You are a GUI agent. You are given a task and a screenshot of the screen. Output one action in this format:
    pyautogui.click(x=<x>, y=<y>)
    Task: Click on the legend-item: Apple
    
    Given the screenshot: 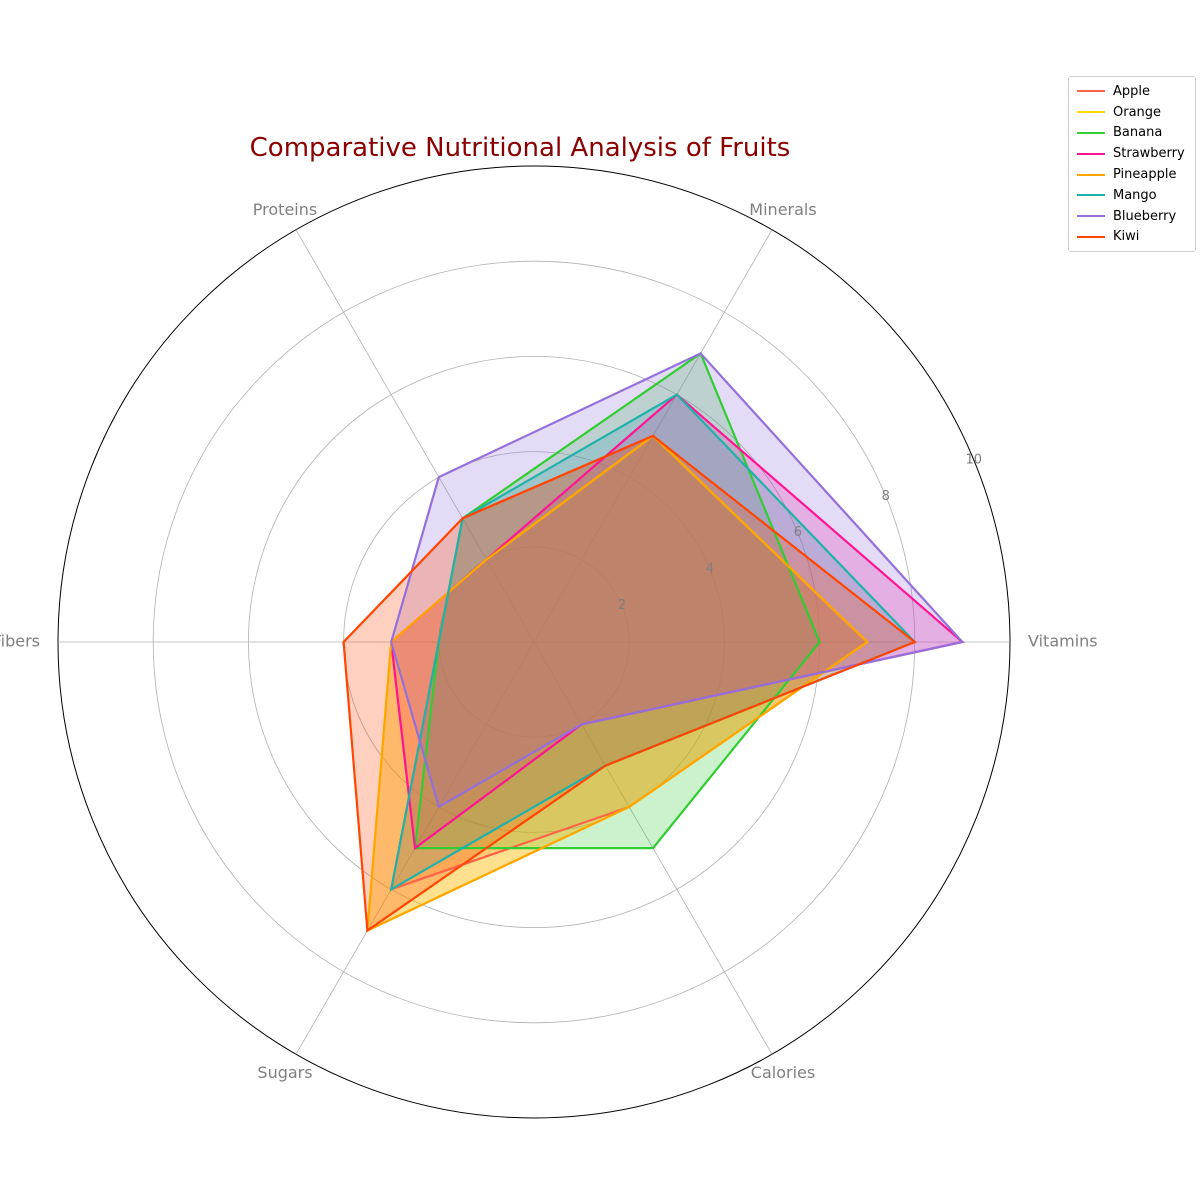 What is the action you would take?
    pyautogui.click(x=1132, y=91)
    